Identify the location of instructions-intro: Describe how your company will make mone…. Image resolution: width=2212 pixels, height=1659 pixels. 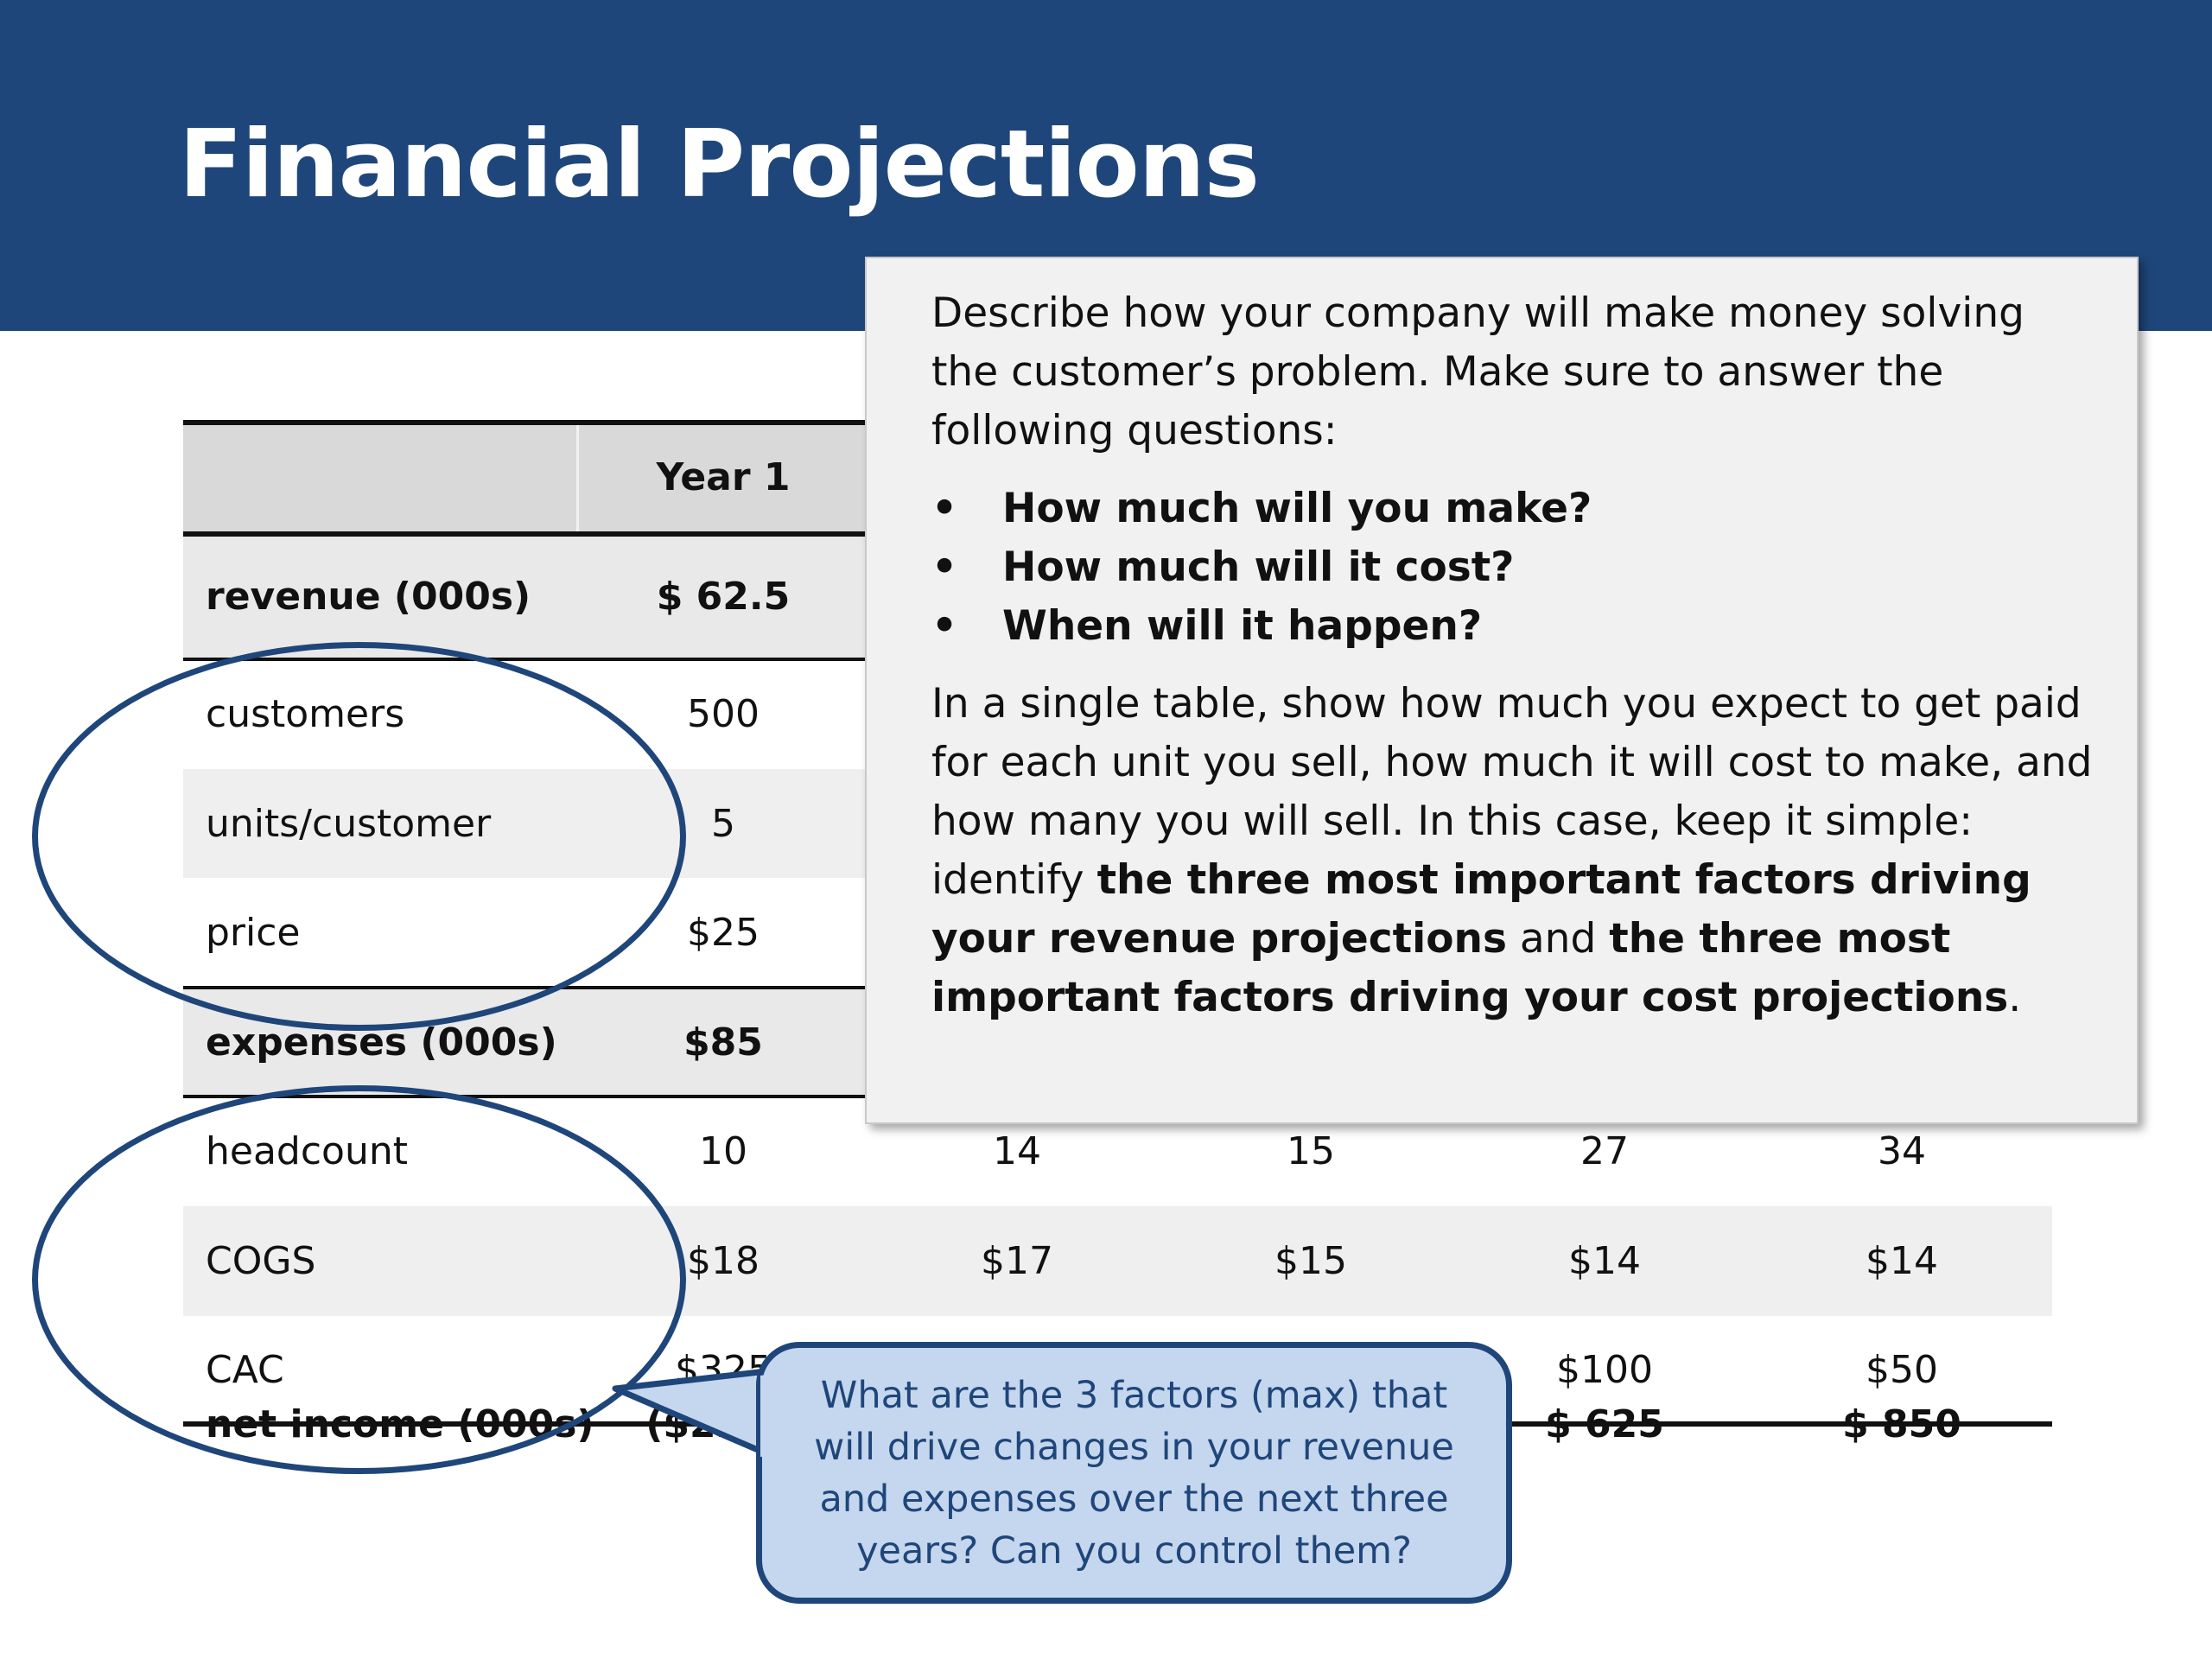
(1477, 371).